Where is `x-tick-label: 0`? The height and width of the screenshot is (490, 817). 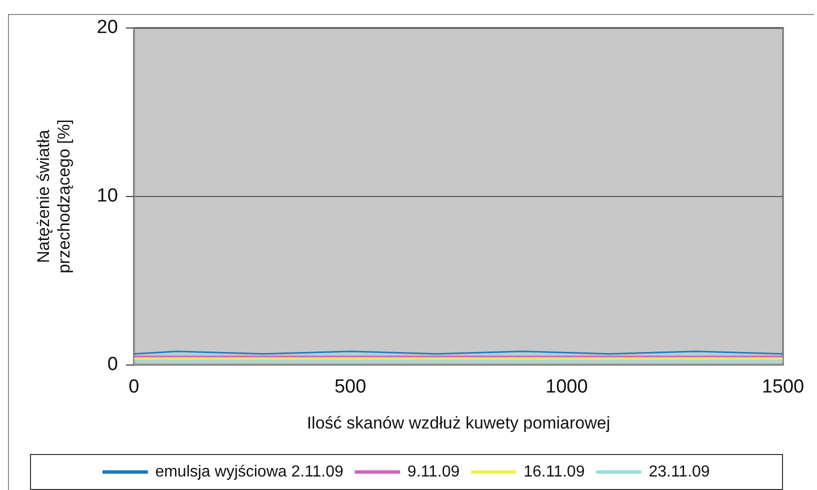 x-tick-label: 0 is located at coordinates (134, 387).